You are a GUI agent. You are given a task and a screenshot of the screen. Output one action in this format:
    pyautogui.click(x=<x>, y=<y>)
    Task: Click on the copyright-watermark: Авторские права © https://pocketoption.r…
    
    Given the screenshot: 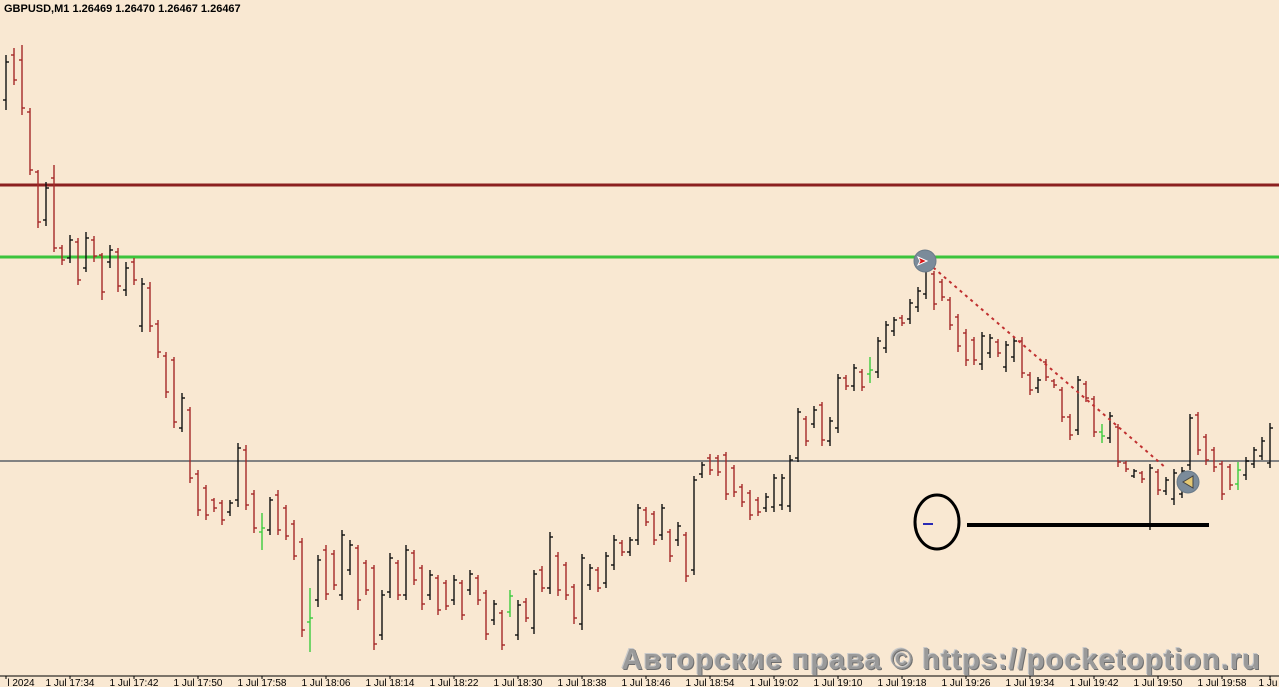 What is the action you would take?
    pyautogui.click(x=941, y=660)
    